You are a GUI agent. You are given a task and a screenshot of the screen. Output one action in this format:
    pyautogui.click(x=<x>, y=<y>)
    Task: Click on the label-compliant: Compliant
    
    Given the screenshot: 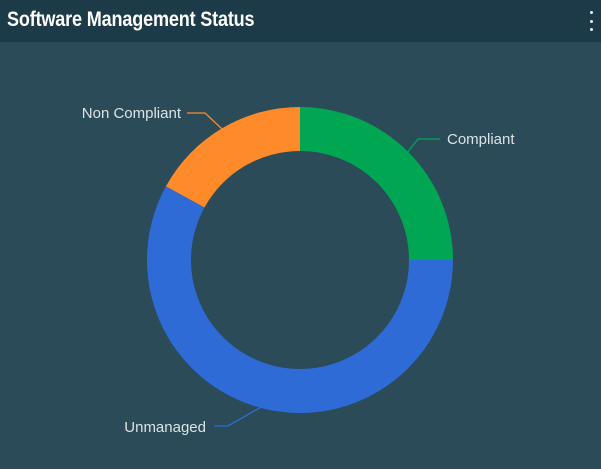 What is the action you would take?
    pyautogui.click(x=481, y=139)
    